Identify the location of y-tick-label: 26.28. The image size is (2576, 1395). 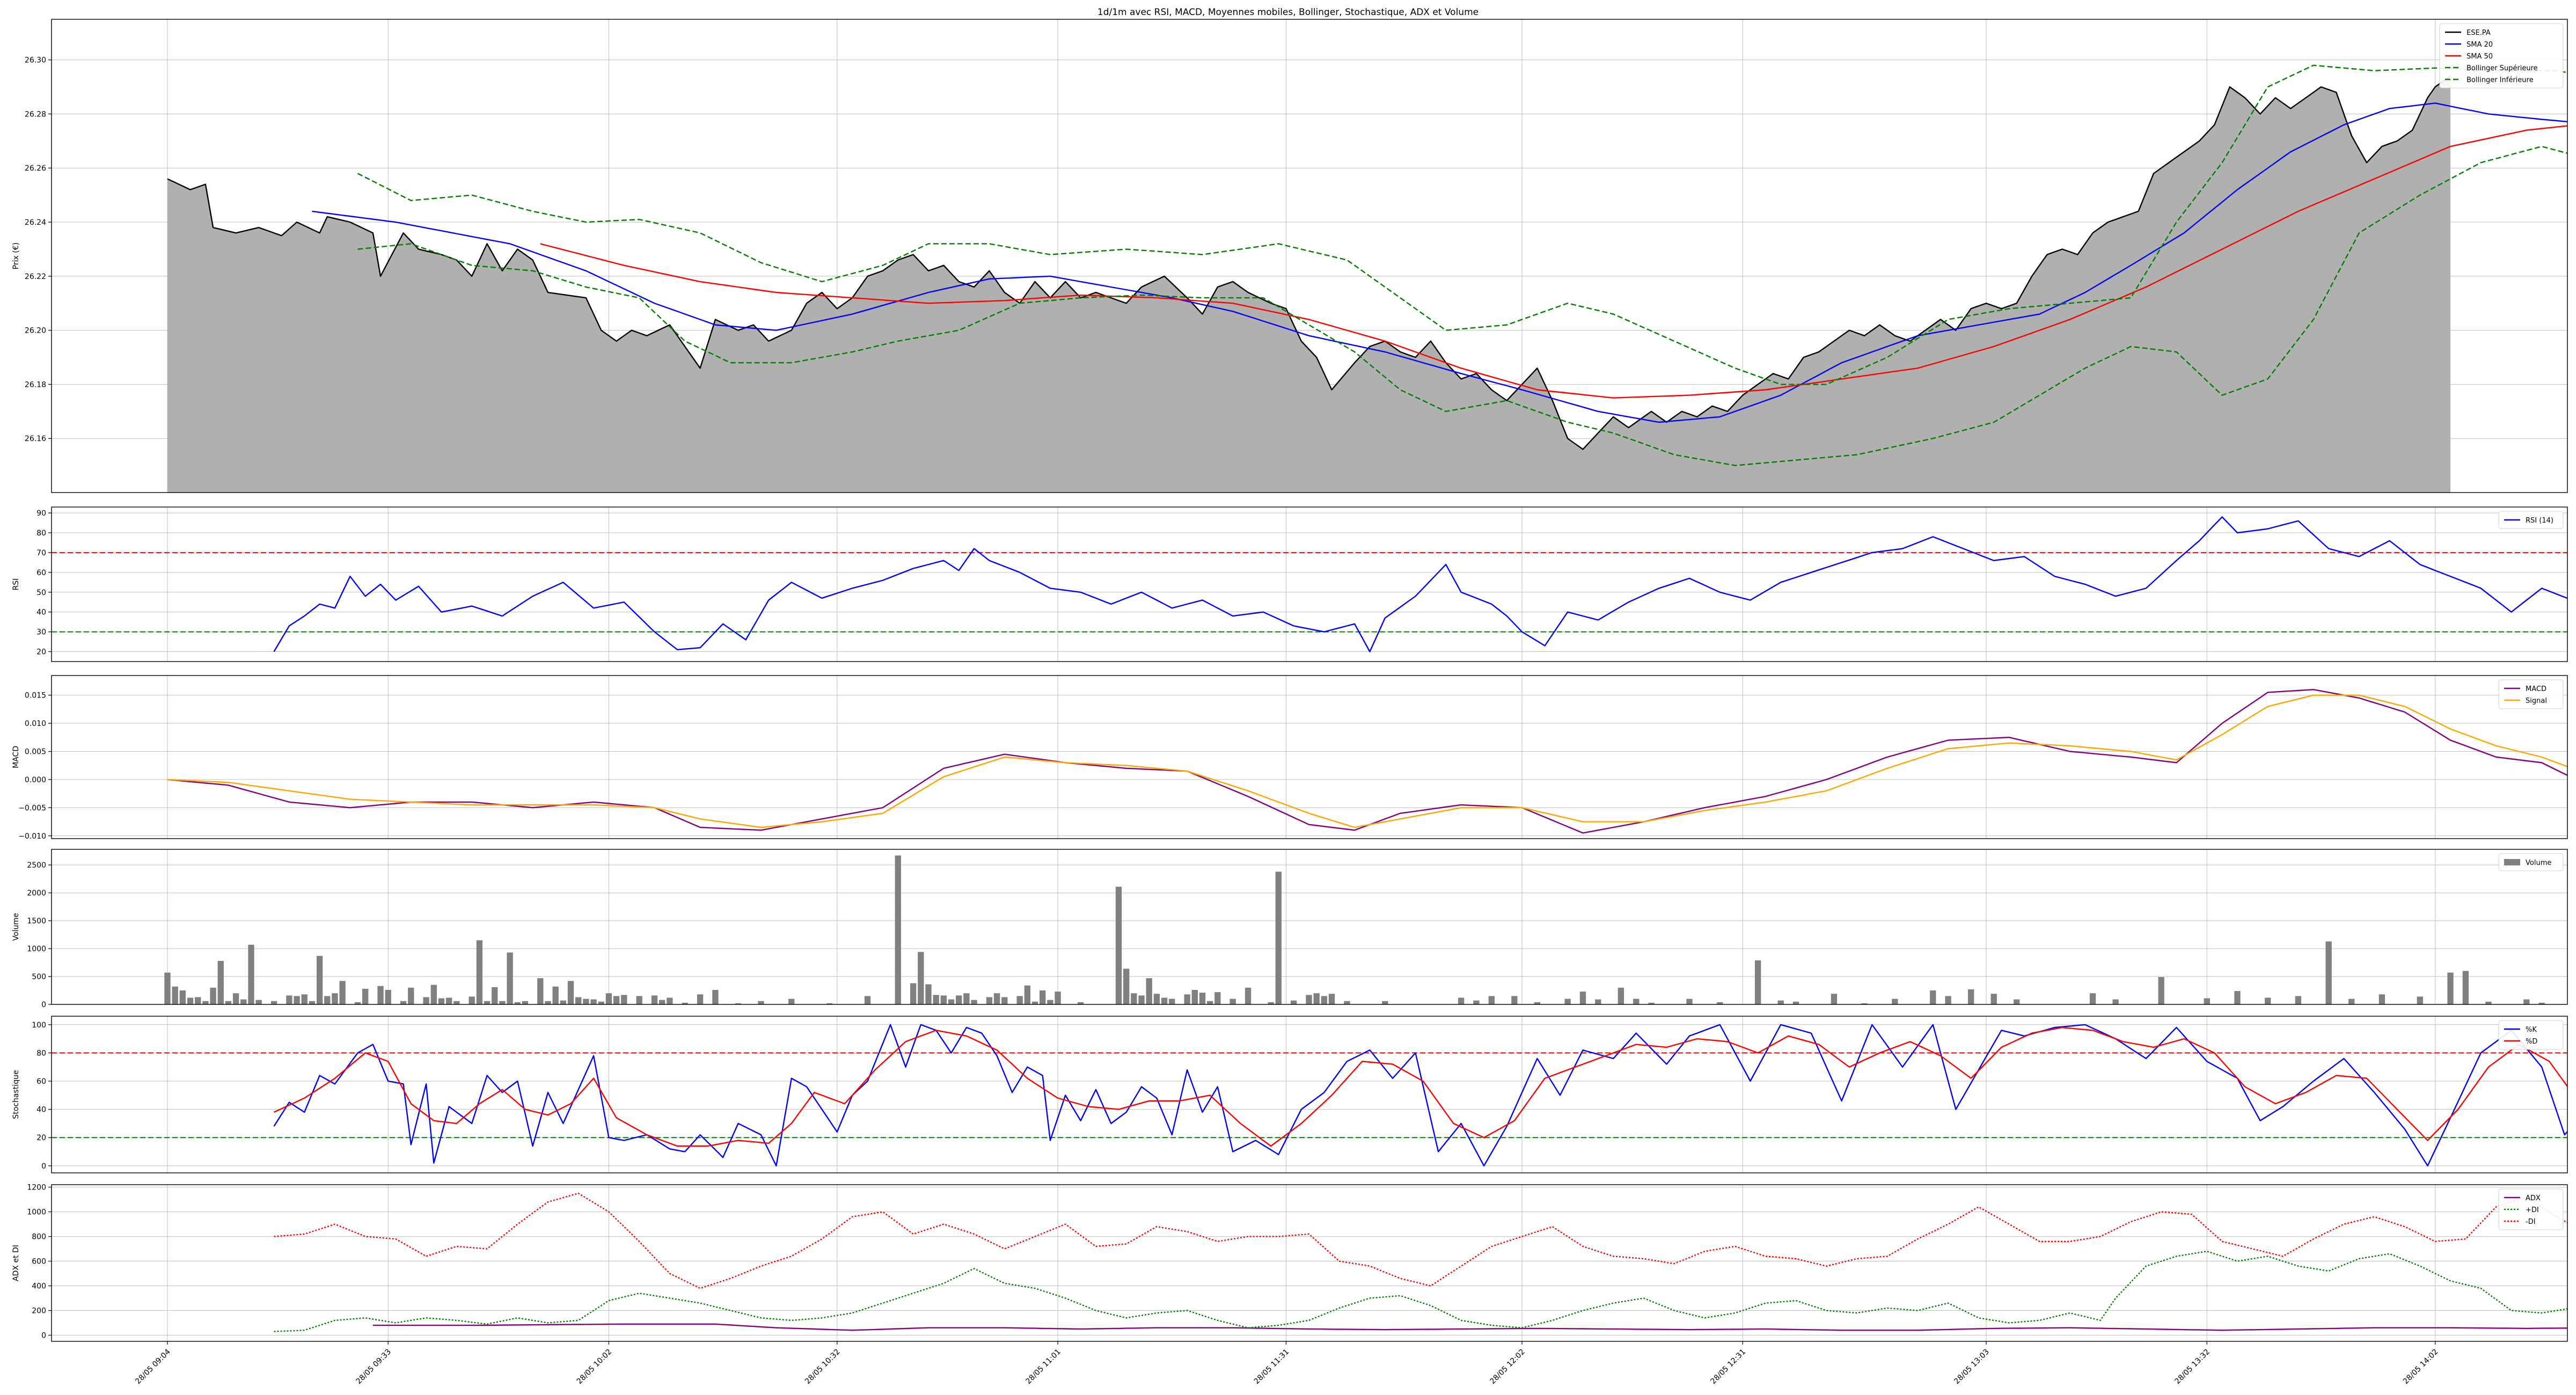
(35, 114).